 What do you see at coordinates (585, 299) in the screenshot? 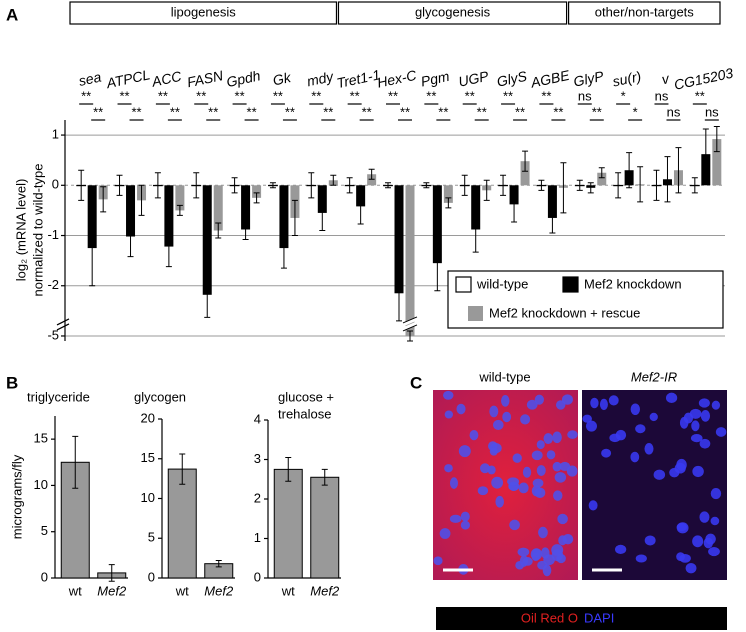
I see `legend-box` at bounding box center [585, 299].